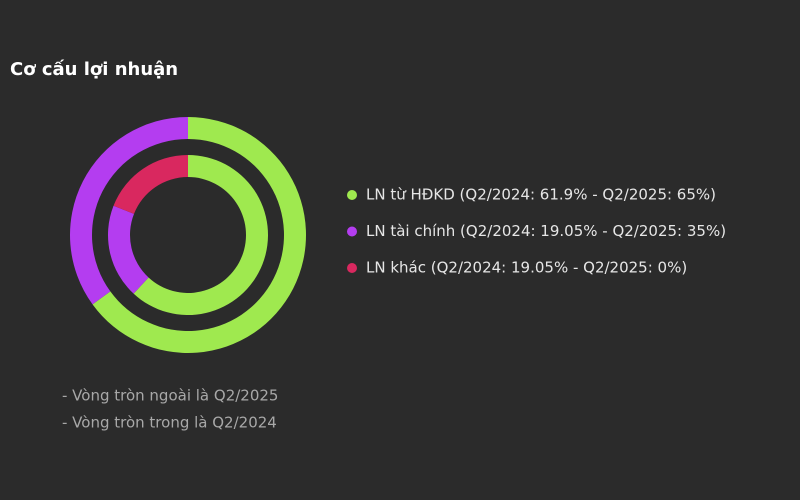  I want to click on chart-title: Cơ cấu lợi nhuận, so click(94, 69).